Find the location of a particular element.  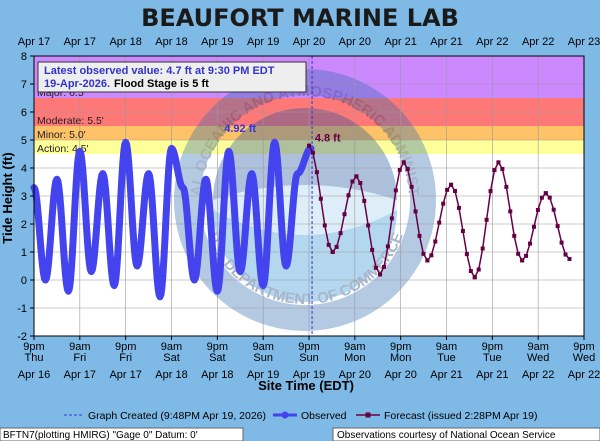

x-tick-day: Thu is located at coordinates (34, 358).